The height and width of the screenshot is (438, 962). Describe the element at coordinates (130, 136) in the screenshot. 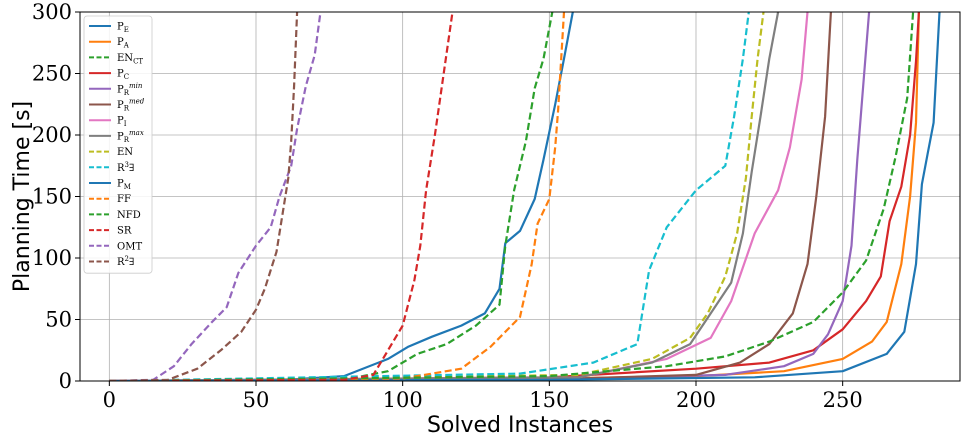

I see `legend-label: PRmax` at that location.